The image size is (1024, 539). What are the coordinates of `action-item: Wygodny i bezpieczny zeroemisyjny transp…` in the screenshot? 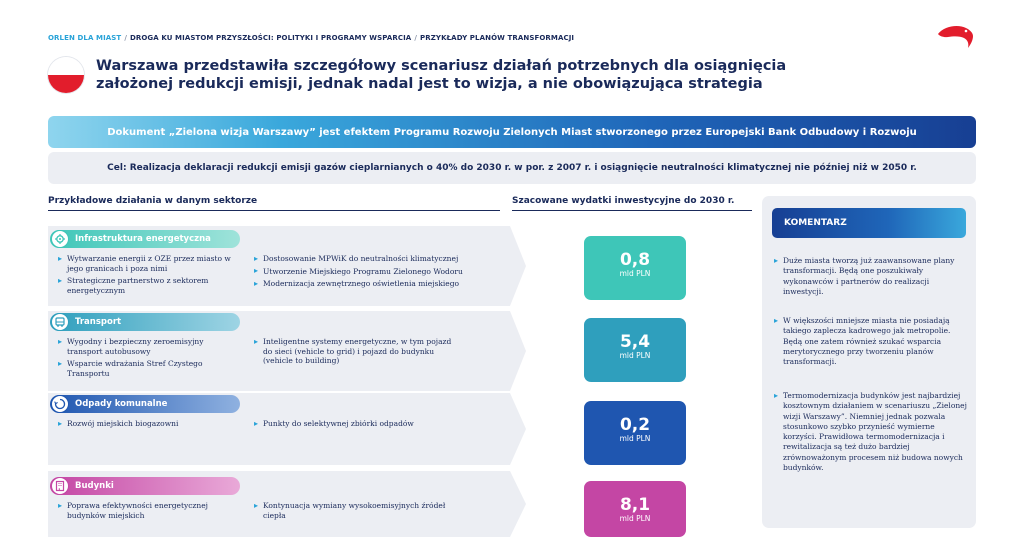 It's located at (148, 346).